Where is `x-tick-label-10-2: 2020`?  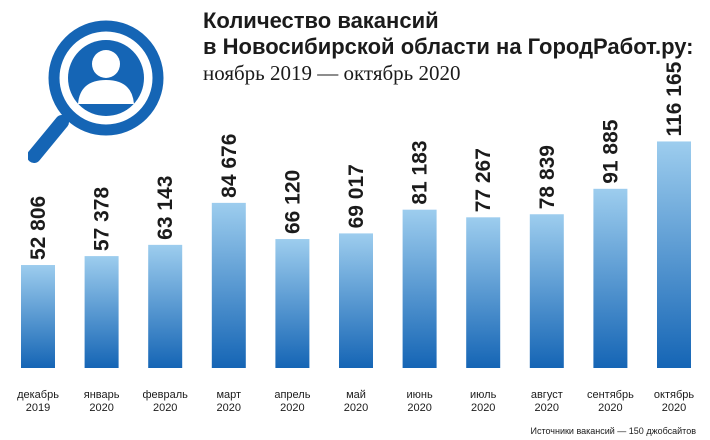
x-tick-label-10-2: 2020 is located at coordinates (610, 408).